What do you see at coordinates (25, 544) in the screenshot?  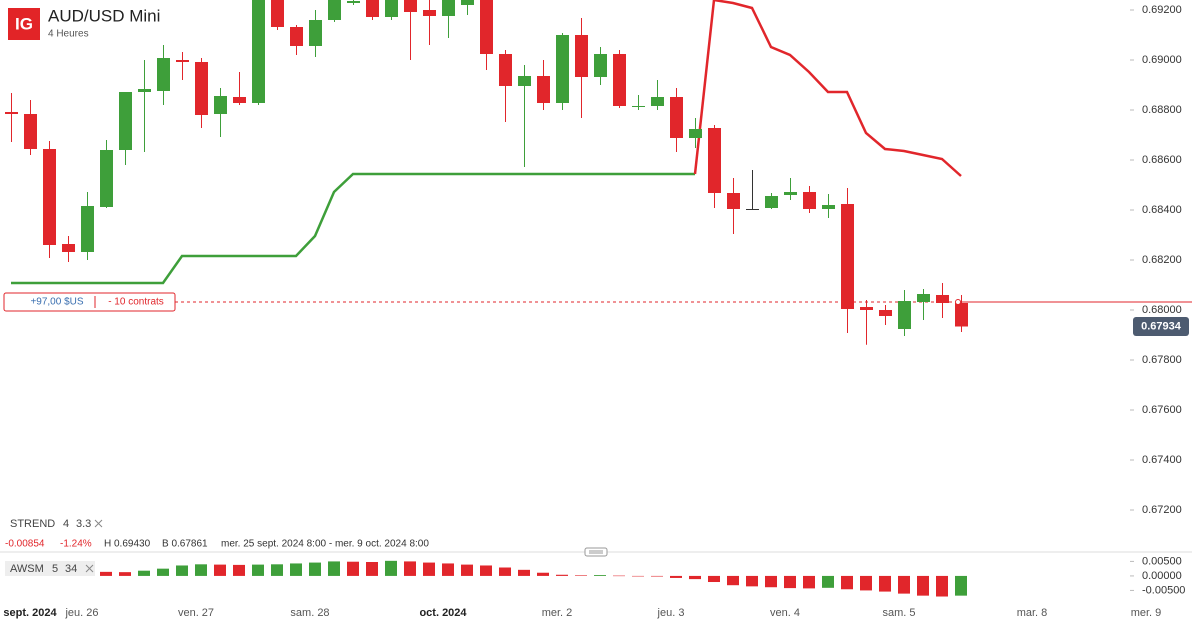 I see `change: -0.00854` at bounding box center [25, 544].